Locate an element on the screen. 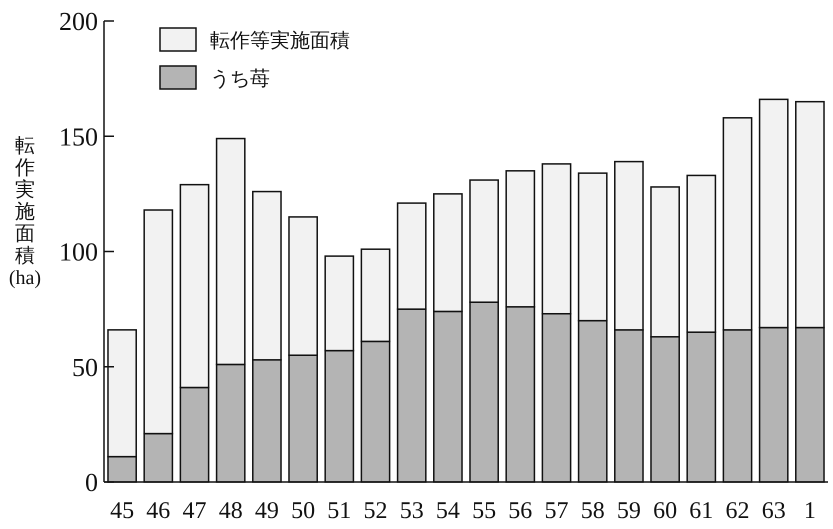 The width and height of the screenshot is (833, 529). x-tick-label: 54 is located at coordinates (448, 511).